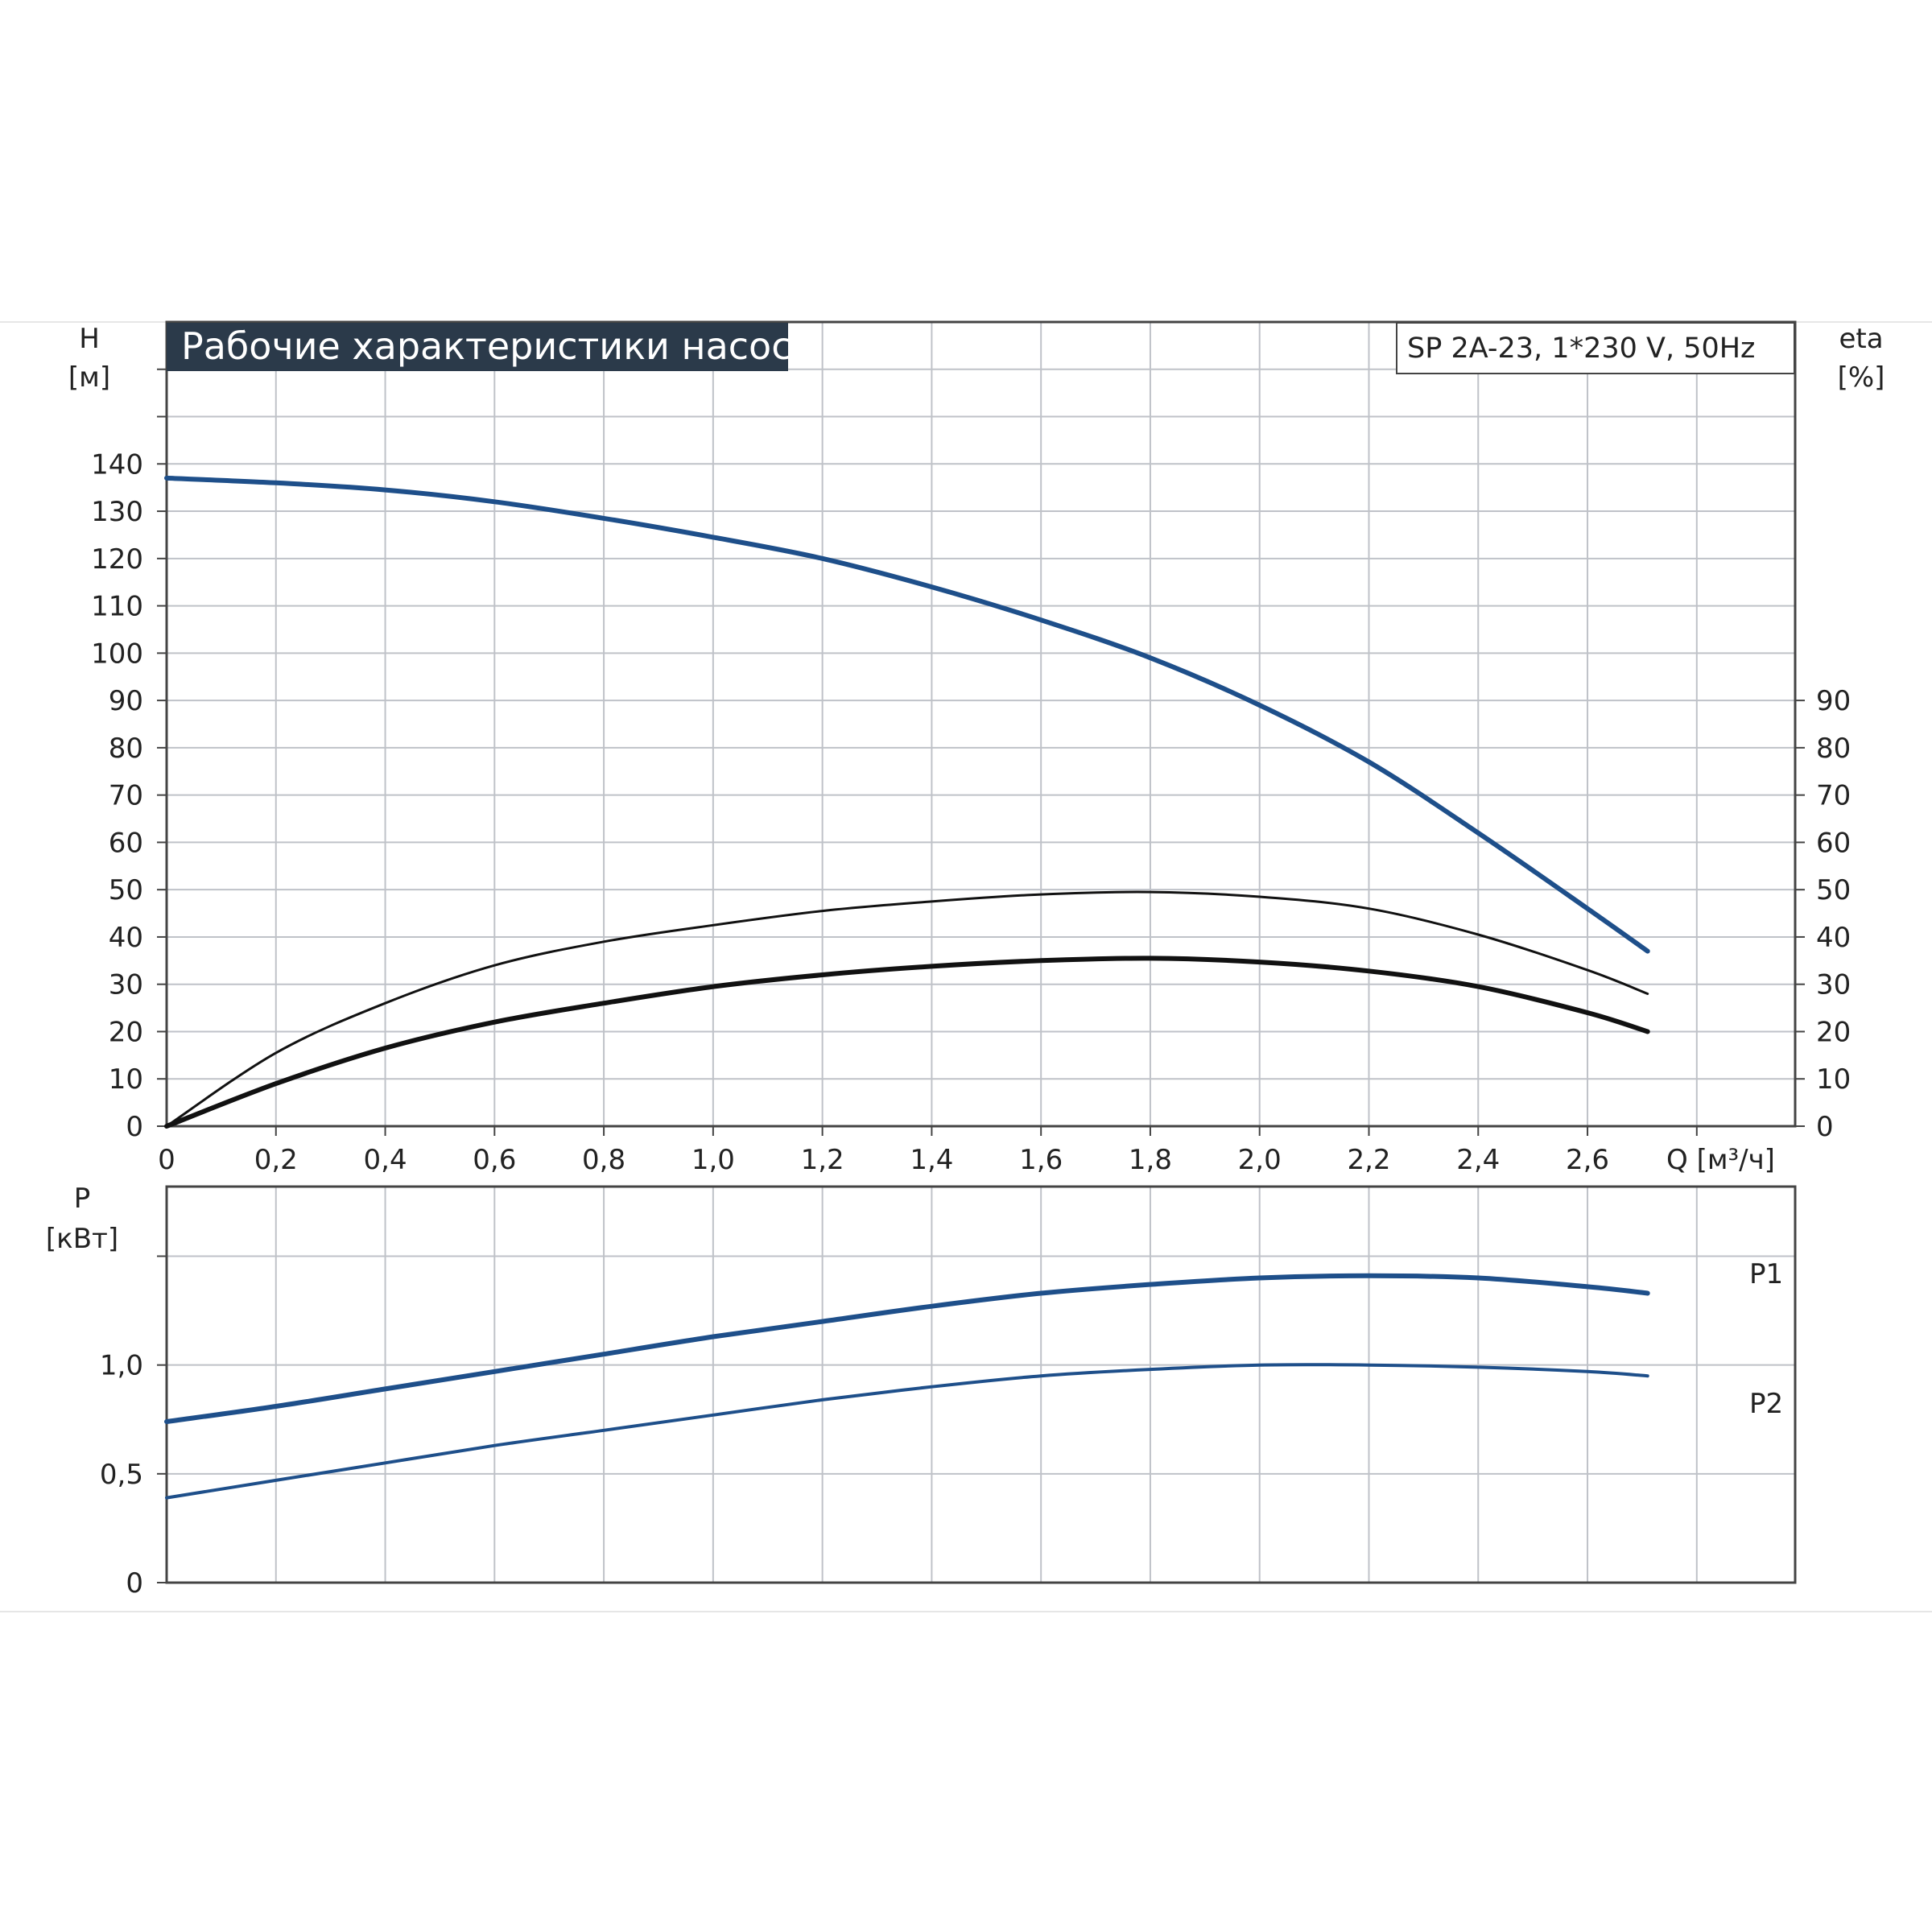 The image size is (1932, 1932). Describe the element at coordinates (1478, 1160) in the screenshot. I see `x-label-12: 2,4` at that location.